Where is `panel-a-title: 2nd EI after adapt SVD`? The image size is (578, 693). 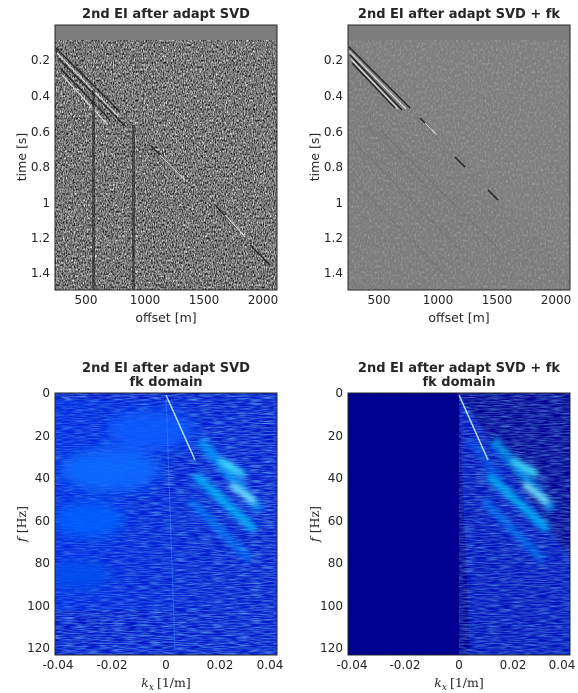
panel-a-title: 2nd EI after adapt SVD is located at coordinates (166, 14).